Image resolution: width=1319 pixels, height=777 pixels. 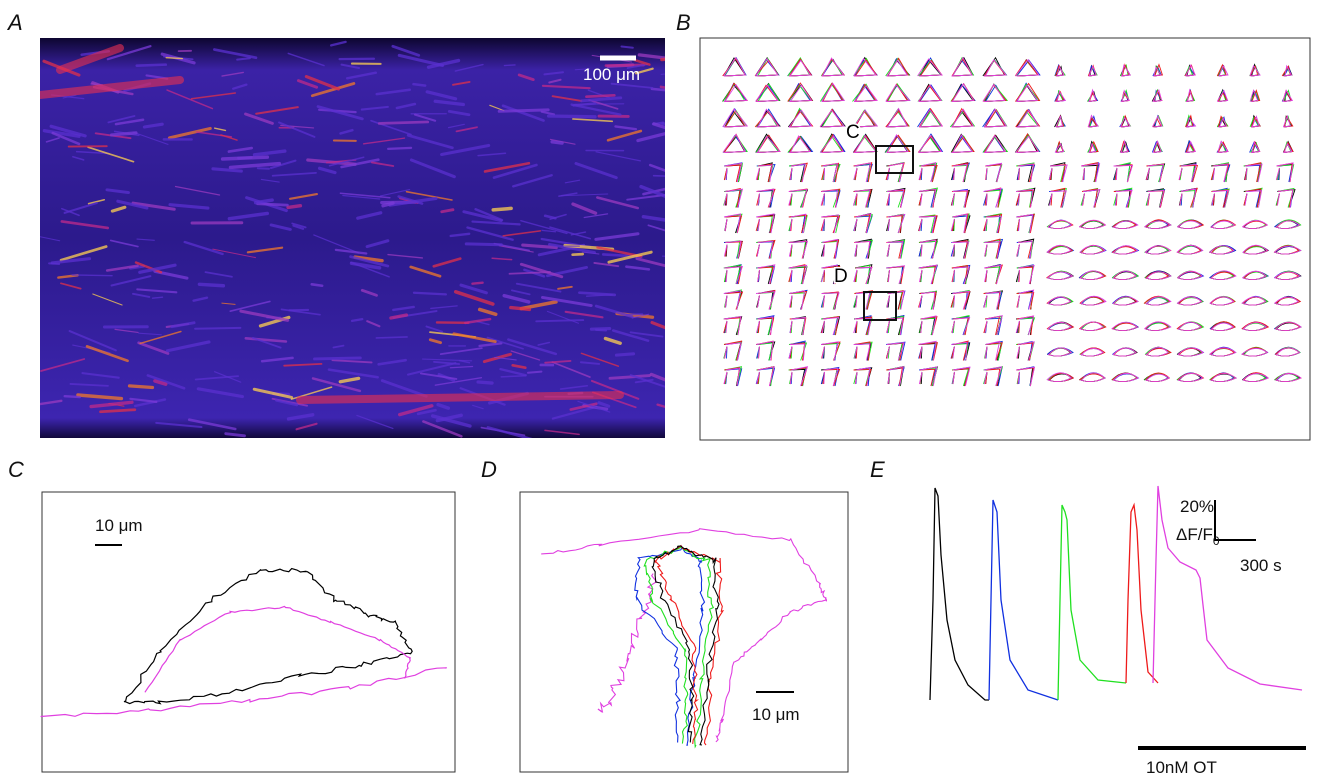 I want to click on panel-label: C, so click(x=16, y=469).